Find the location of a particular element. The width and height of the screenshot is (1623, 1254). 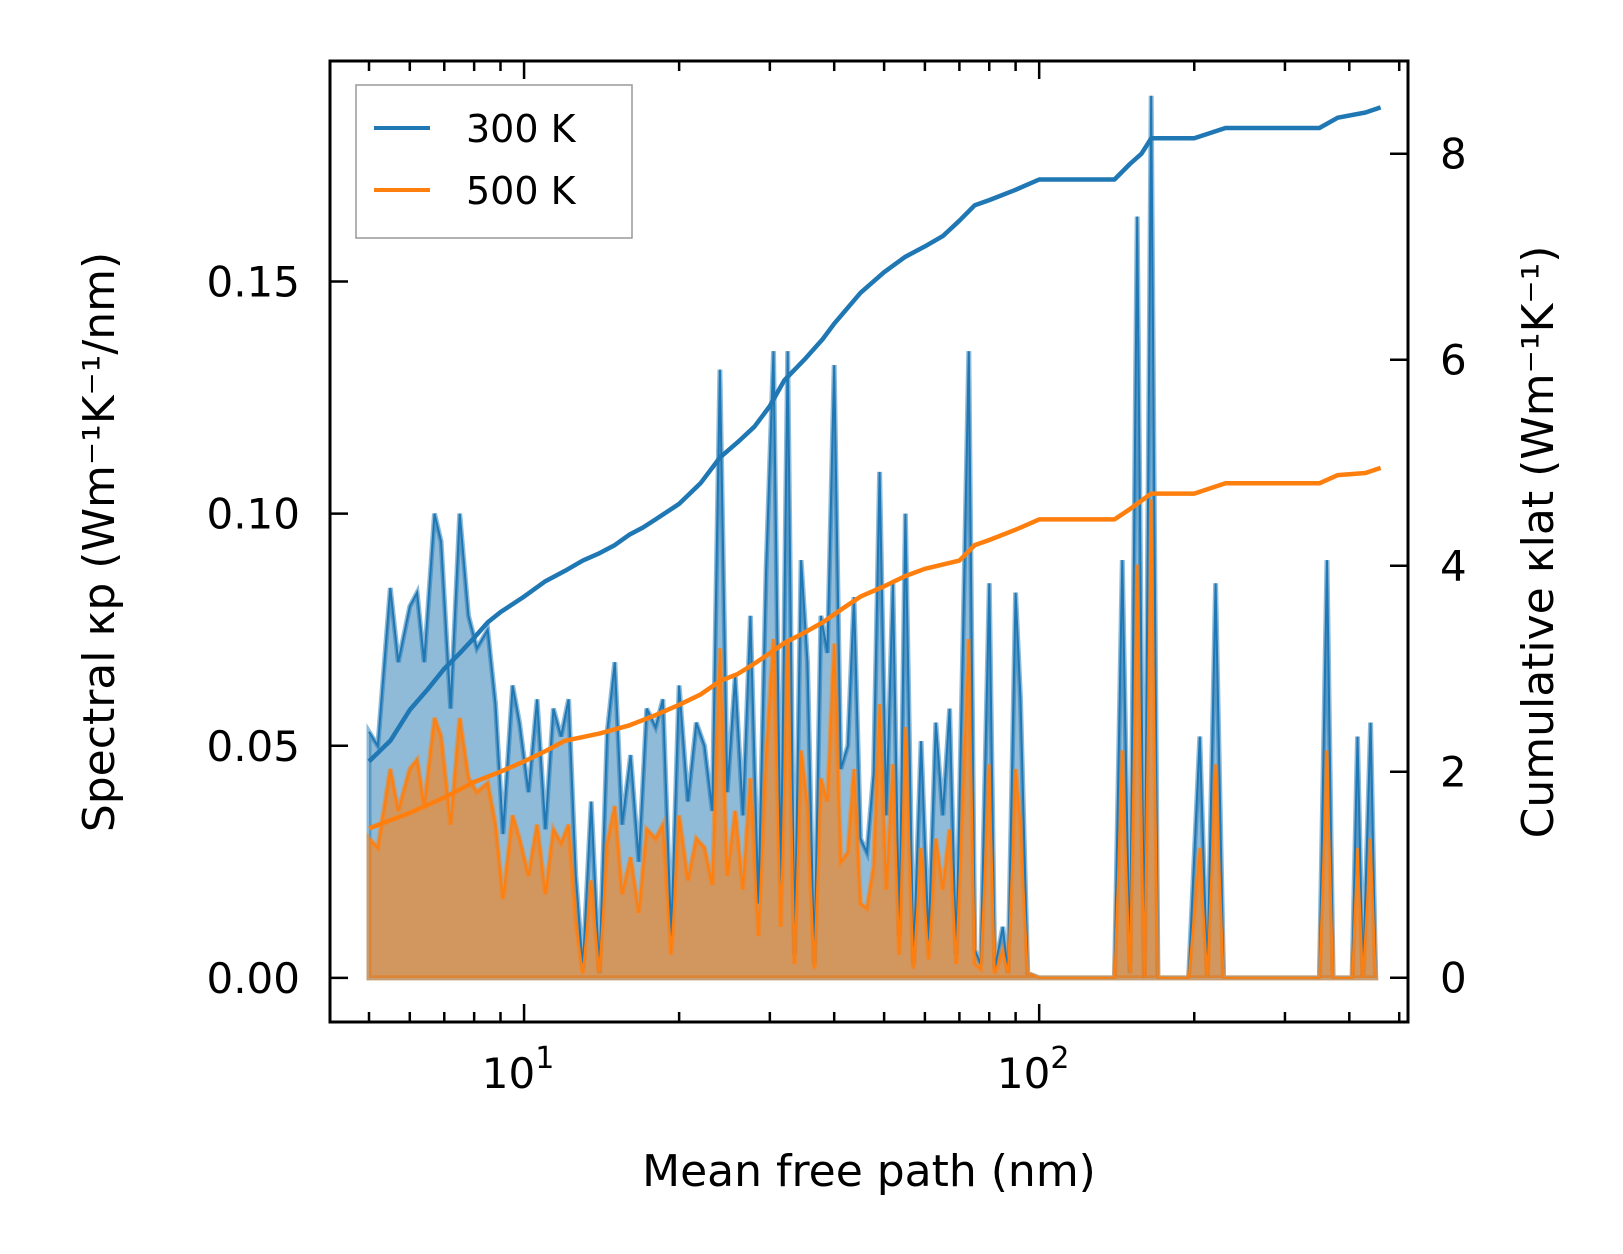

legend: 300 K 500 K is located at coordinates (494, 161).